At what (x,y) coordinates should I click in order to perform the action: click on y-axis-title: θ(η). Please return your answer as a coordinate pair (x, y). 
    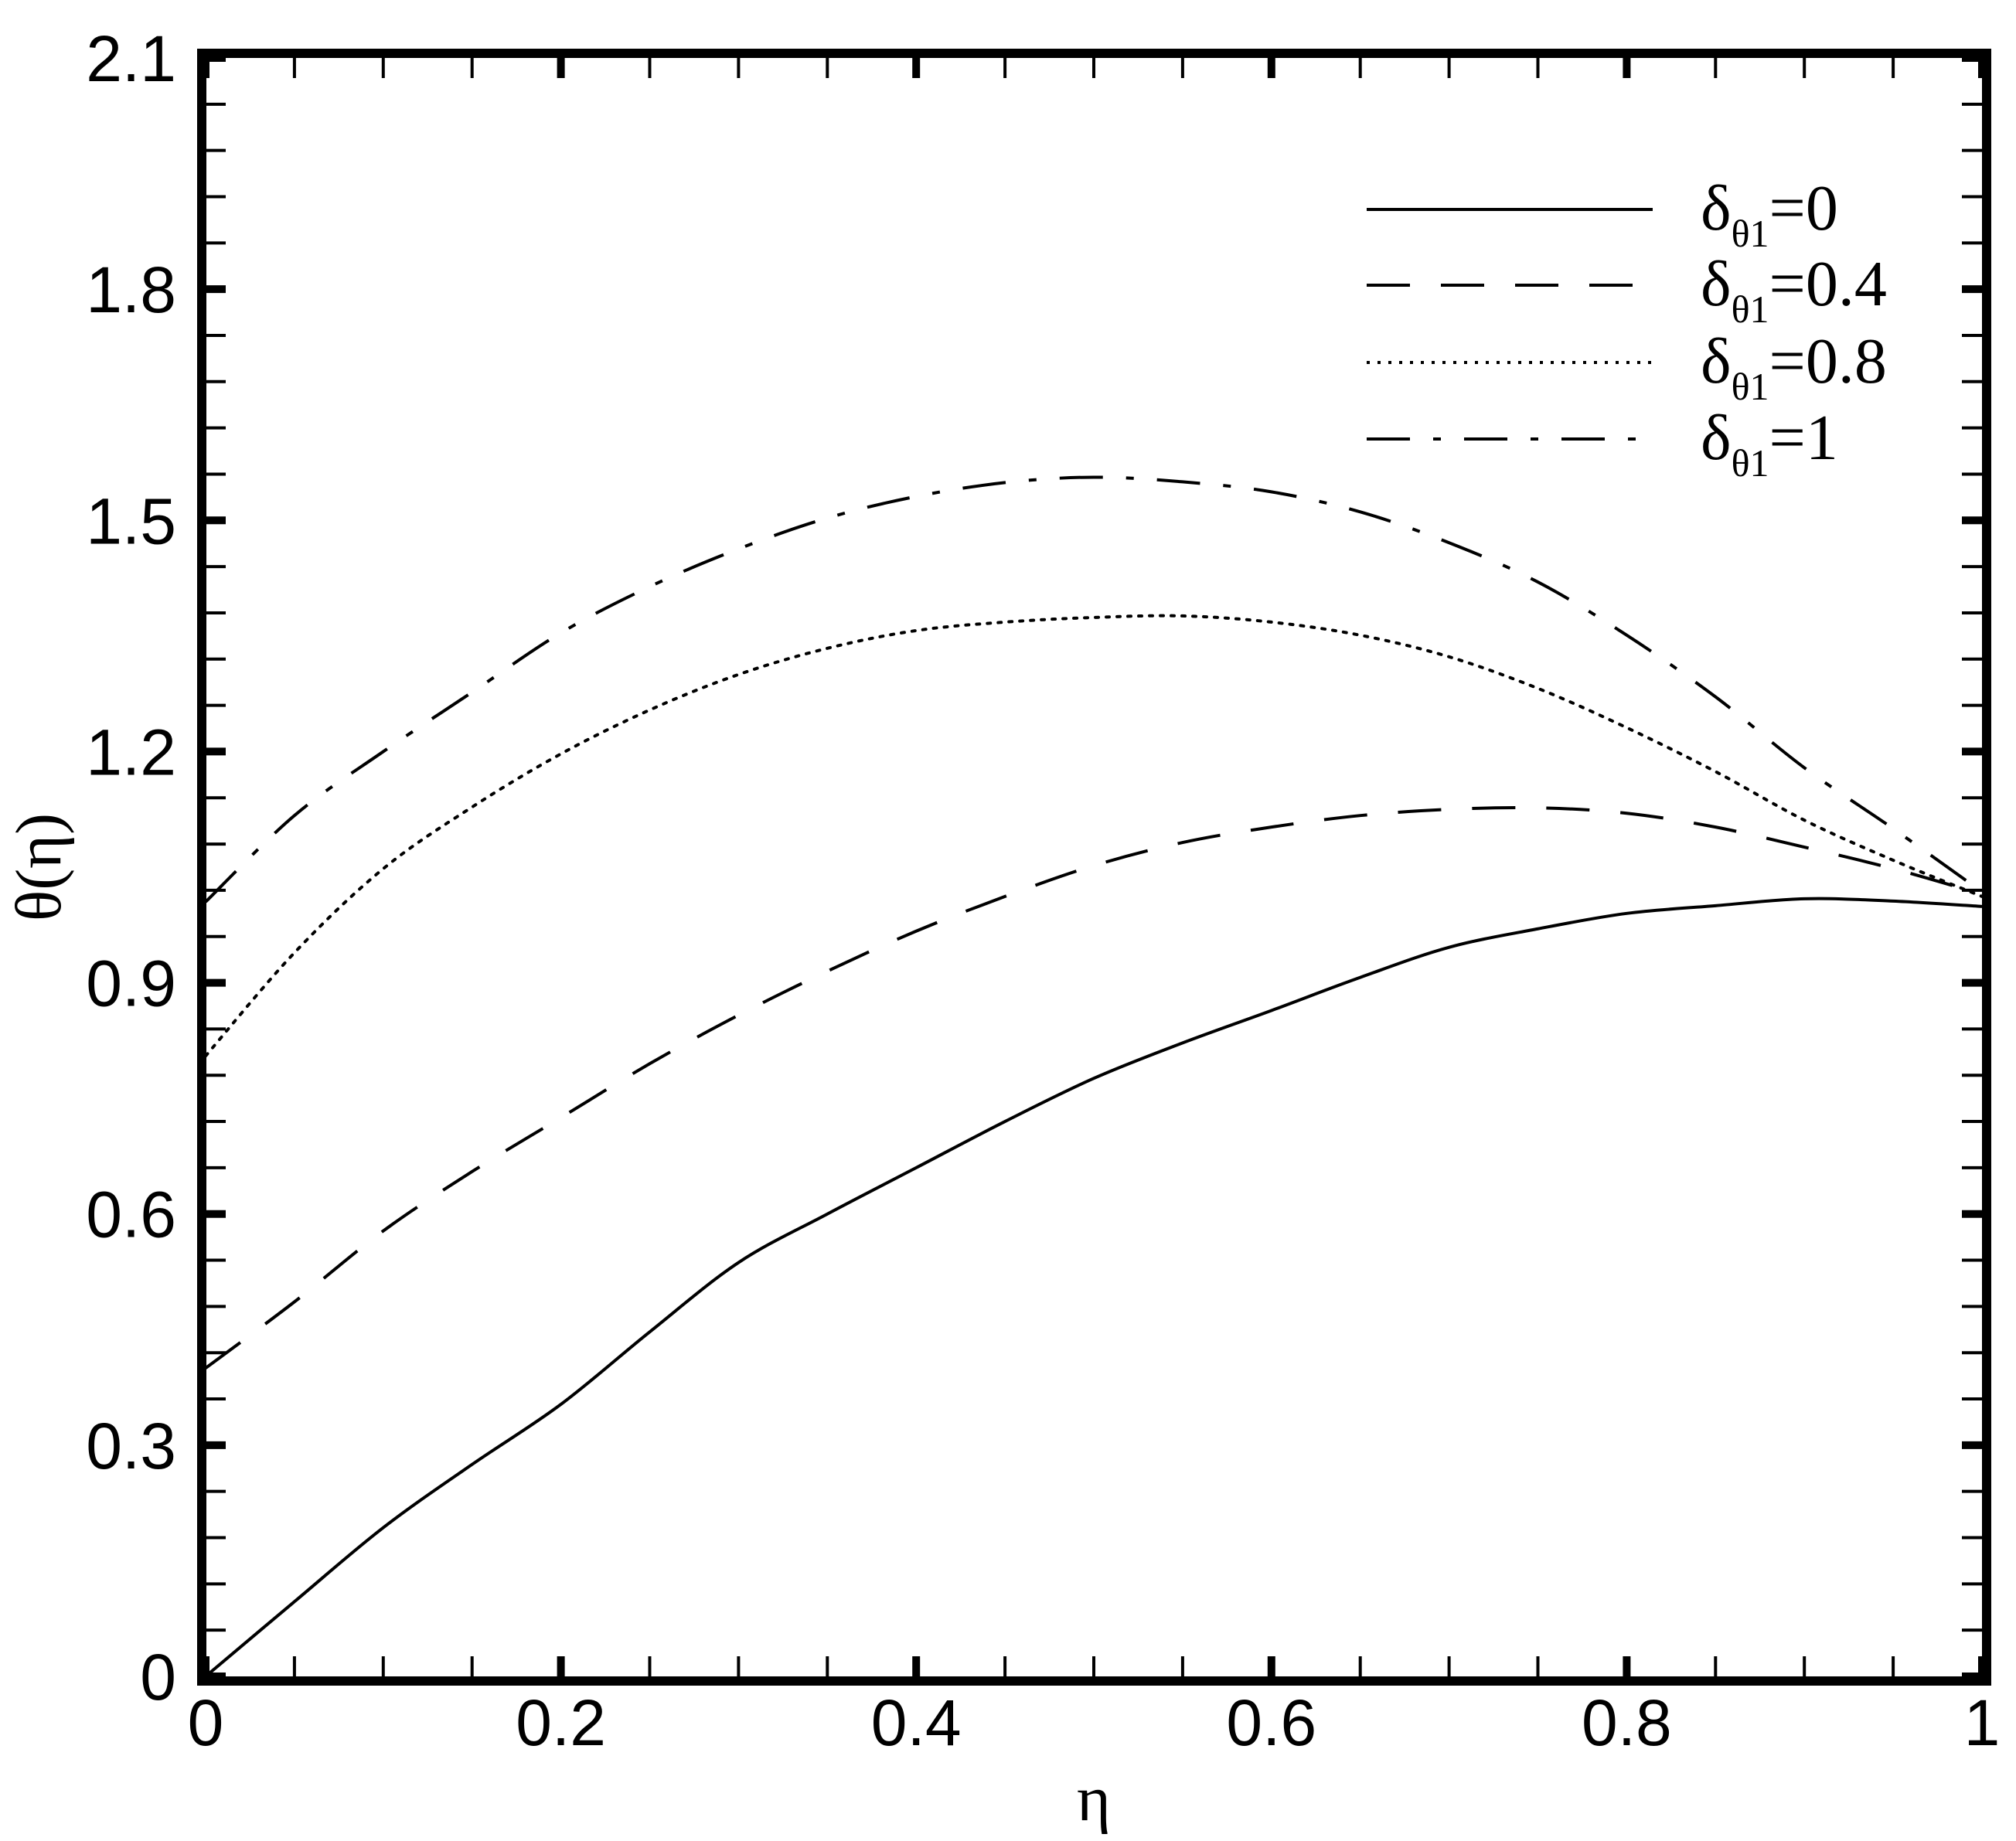
    Looking at the image, I should click on (39, 867).